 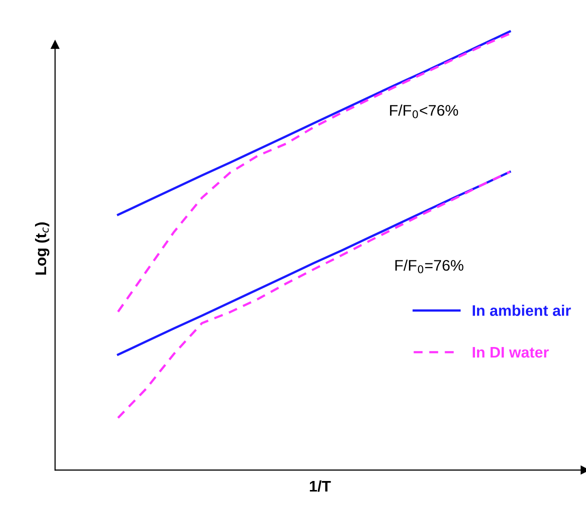 What do you see at coordinates (521, 310) in the screenshot?
I see `legend-label: In ambient air` at bounding box center [521, 310].